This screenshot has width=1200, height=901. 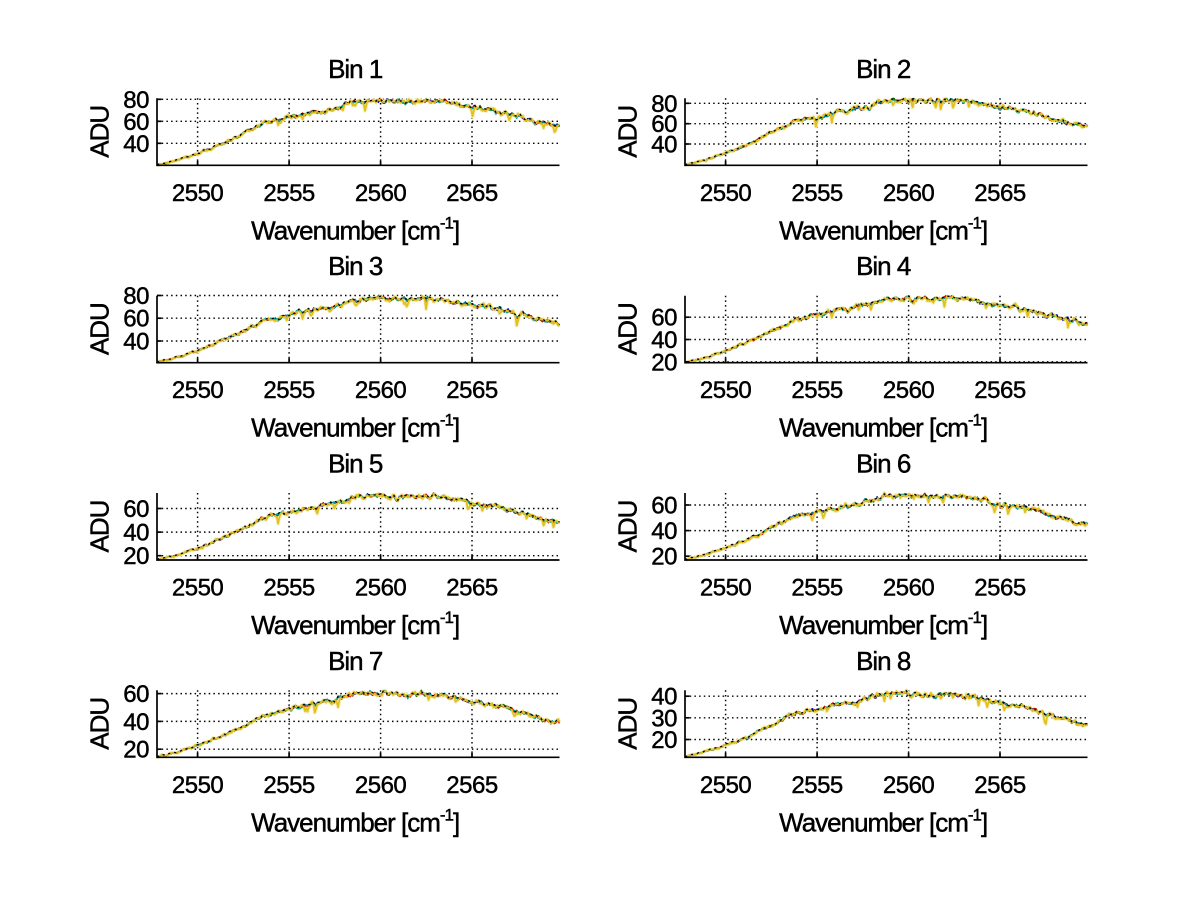 I want to click on svg-text: Bin 3, so click(x=355, y=266).